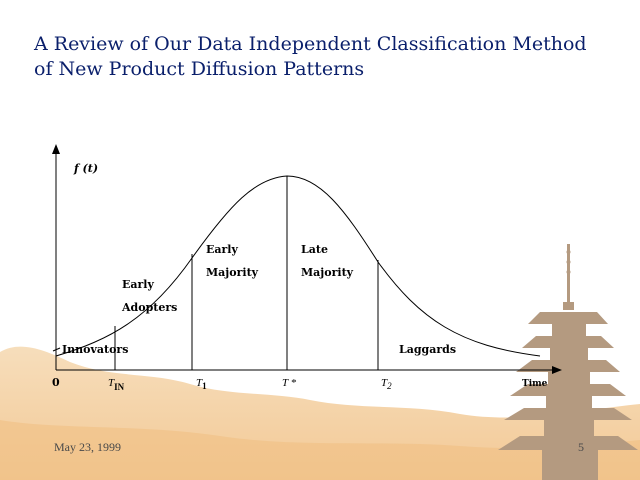 The height and width of the screenshot is (480, 640). I want to click on tick-t-star: T *, so click(289, 383).